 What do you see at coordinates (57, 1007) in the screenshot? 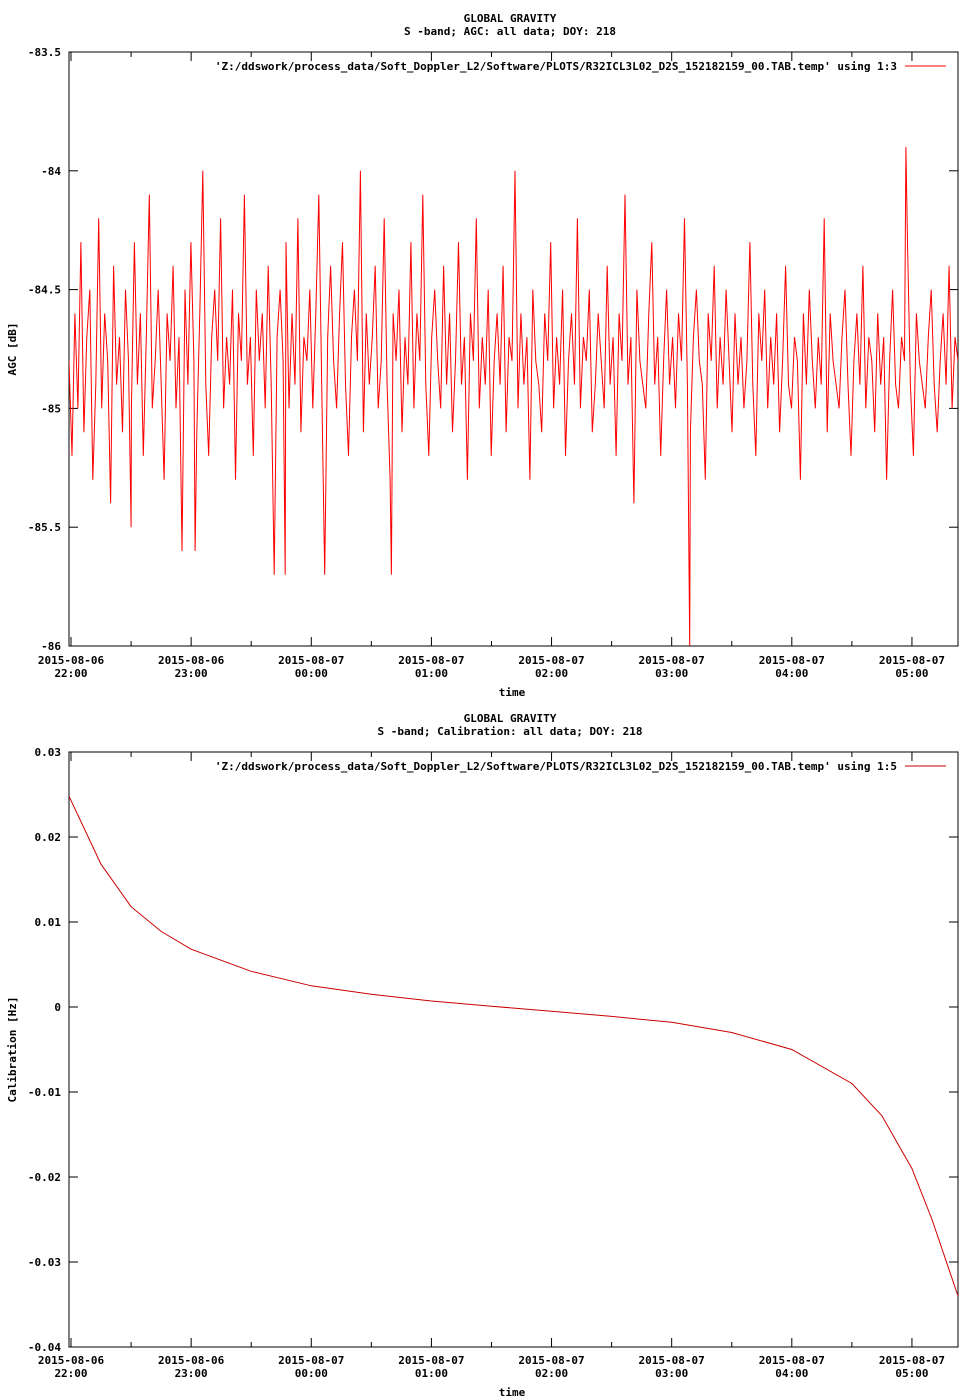
I see `y-tick-label: 0` at bounding box center [57, 1007].